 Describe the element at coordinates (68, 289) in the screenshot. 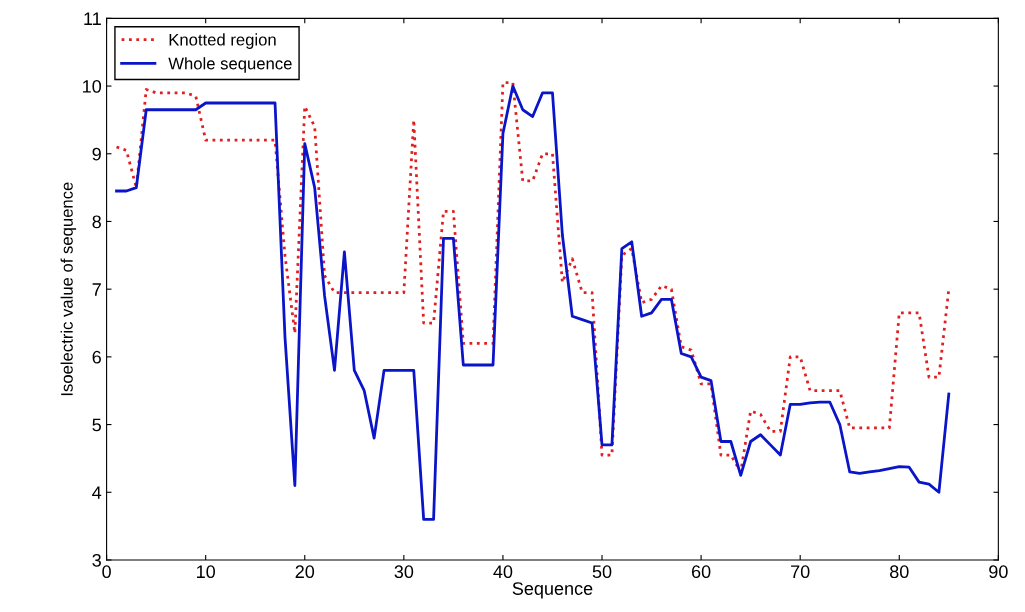

I see `y-axis-title: Isoelectric value of sequence` at that location.